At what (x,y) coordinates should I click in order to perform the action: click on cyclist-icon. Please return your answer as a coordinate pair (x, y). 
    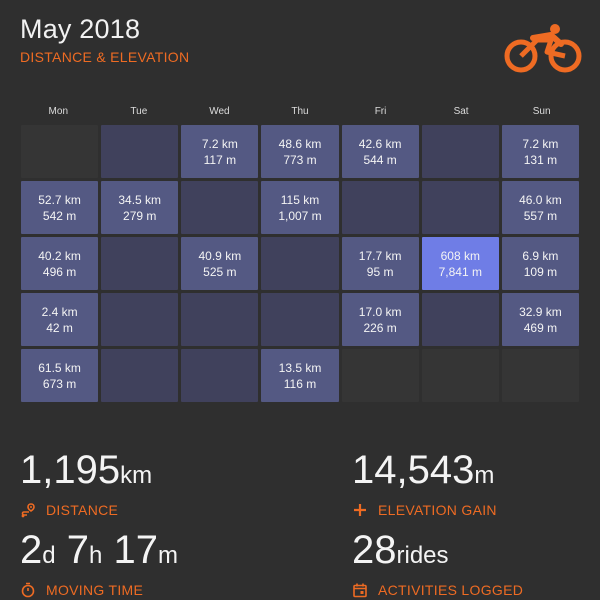
    Looking at the image, I should click on (543, 48).